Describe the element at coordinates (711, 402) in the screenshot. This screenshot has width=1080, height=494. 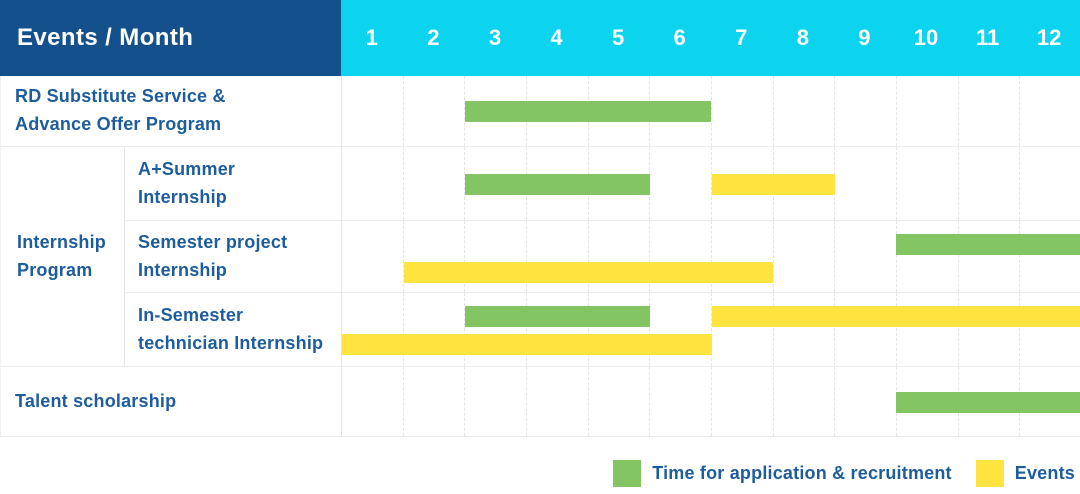
I see `chart-row-talent-scholarship` at that location.